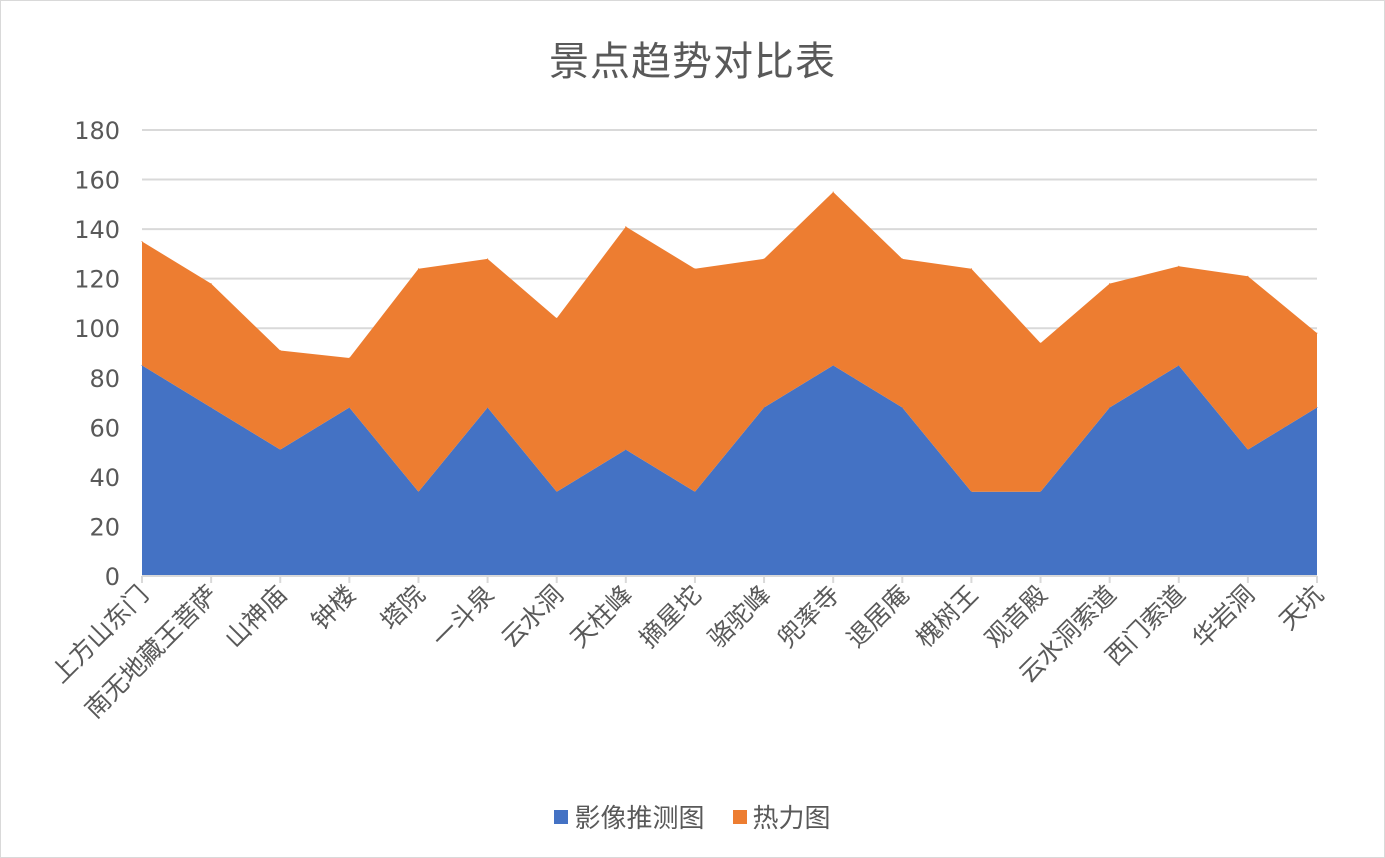 The width and height of the screenshot is (1385, 858). Describe the element at coordinates (463, 617) in the screenshot. I see `x-tick-label: 一斗泉` at that location.